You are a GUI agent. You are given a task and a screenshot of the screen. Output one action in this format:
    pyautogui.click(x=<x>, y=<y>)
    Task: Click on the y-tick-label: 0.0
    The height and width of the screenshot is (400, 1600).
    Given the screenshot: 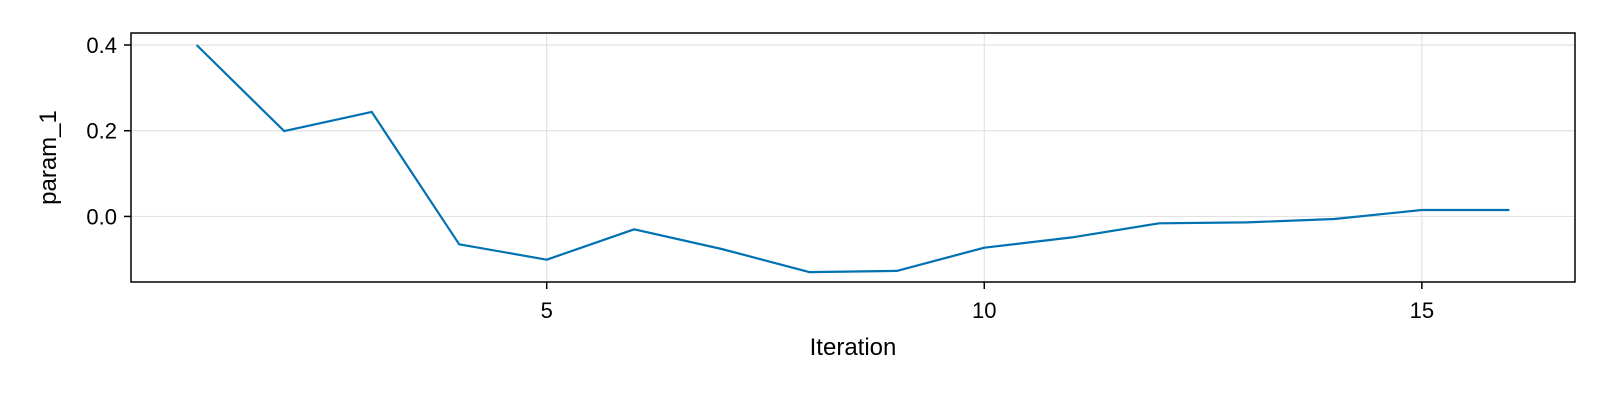 What is the action you would take?
    pyautogui.click(x=101, y=216)
    